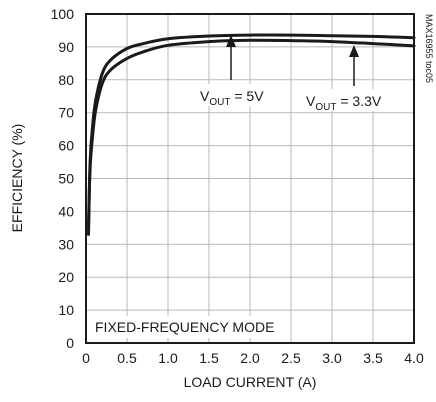  I want to click on annotation-vout-5v-text: VOUT = 5V, so click(232, 98).